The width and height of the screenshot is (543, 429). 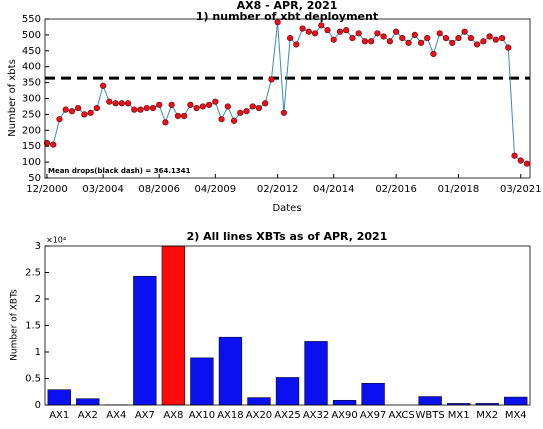 I want to click on x-tick-label: AX20, so click(x=259, y=415).